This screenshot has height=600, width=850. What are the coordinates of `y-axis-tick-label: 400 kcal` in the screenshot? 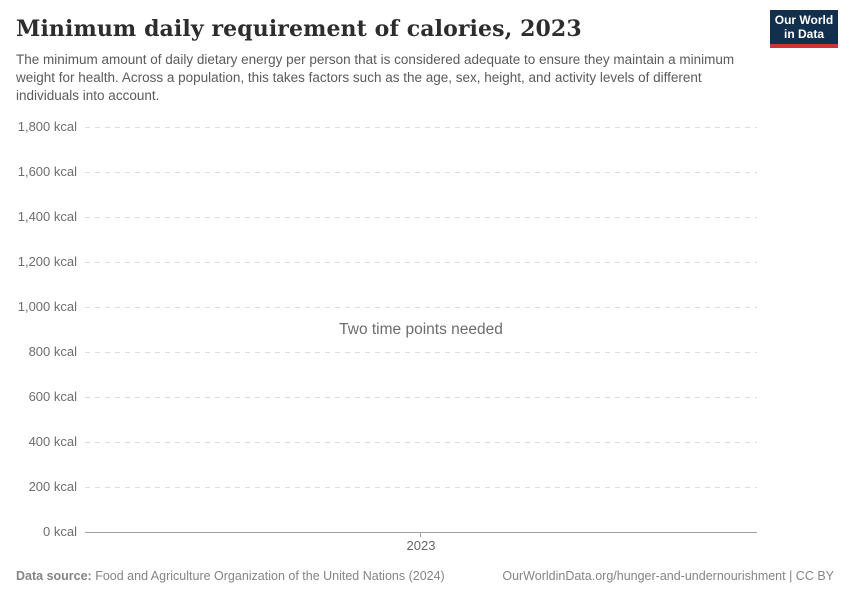 It's located at (52, 441).